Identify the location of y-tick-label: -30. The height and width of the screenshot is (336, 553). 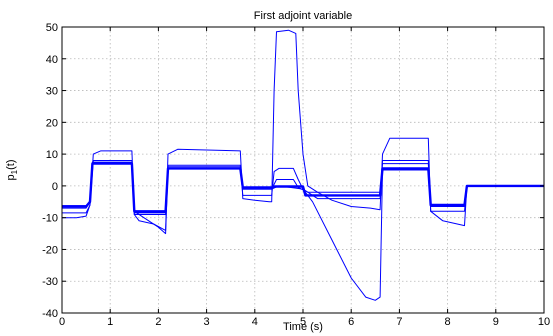
(50, 282).